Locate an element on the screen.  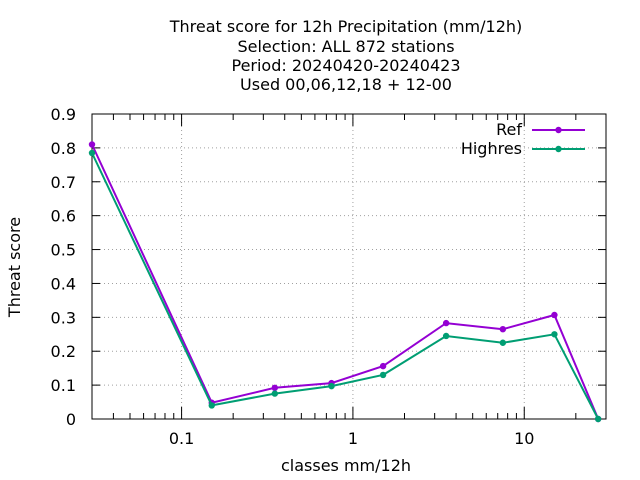
x-tick-label: 10 is located at coordinates (524, 438).